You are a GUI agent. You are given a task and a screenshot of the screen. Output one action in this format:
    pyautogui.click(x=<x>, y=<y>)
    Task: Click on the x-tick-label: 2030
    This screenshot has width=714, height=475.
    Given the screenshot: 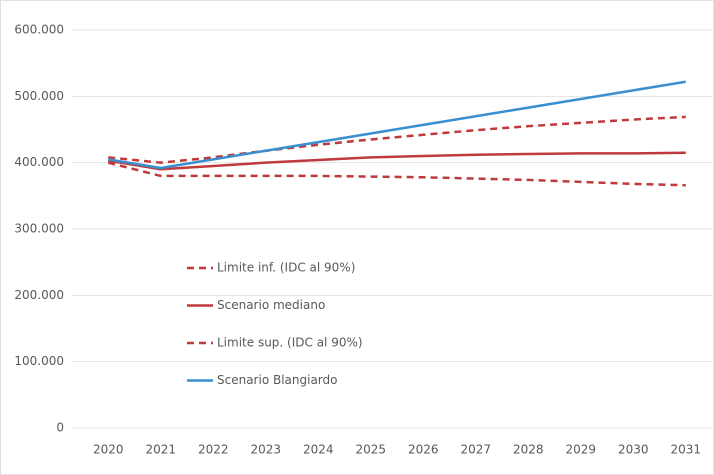 What is the action you would take?
    pyautogui.click(x=633, y=450)
    